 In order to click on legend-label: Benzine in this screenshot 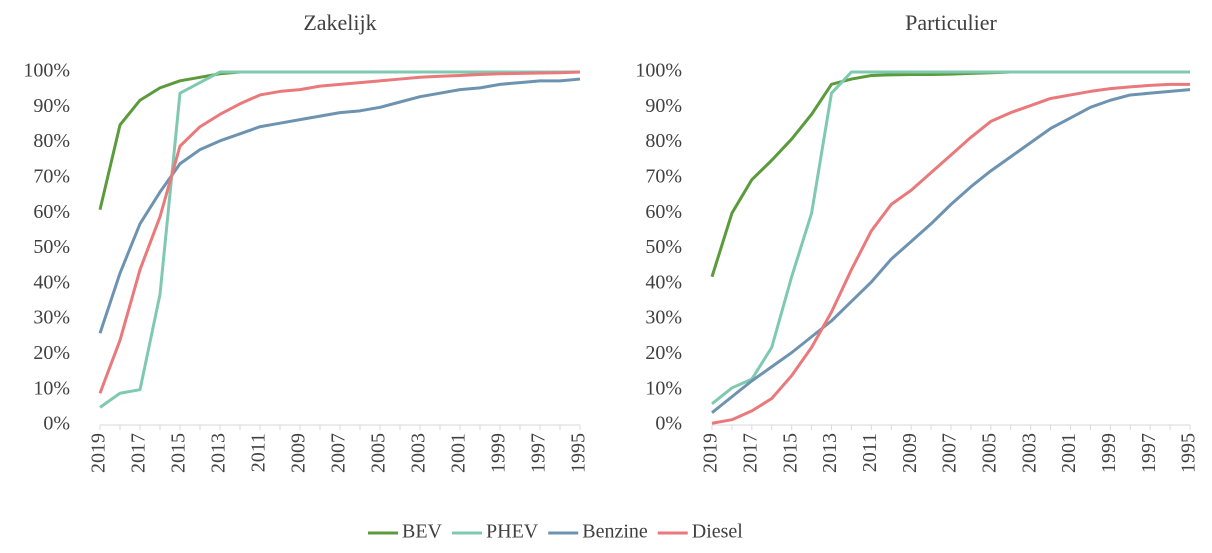, I will do `click(615, 532)`.